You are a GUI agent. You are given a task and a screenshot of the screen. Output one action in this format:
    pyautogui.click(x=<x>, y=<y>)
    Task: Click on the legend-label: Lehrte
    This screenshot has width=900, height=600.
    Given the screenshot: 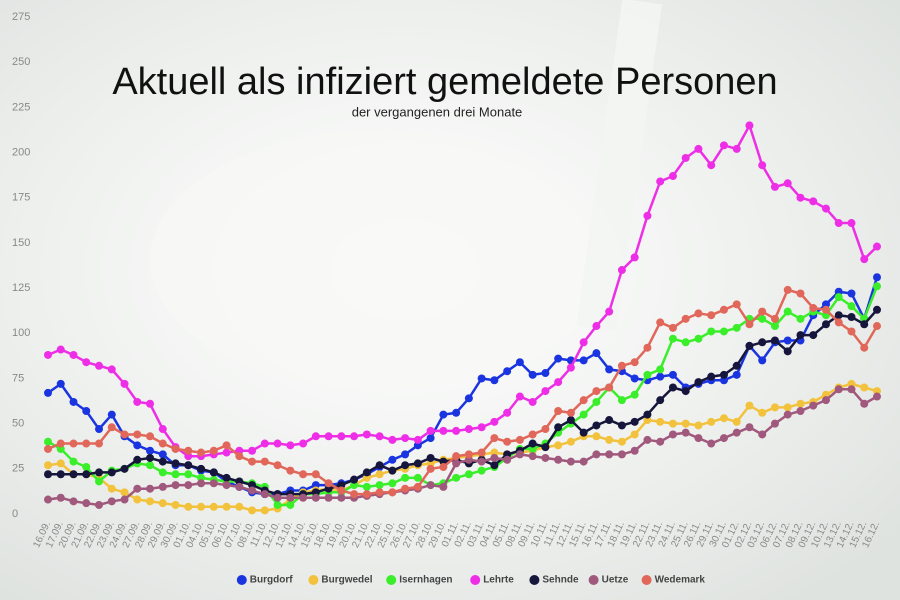 What is the action you would take?
    pyautogui.click(x=498, y=580)
    